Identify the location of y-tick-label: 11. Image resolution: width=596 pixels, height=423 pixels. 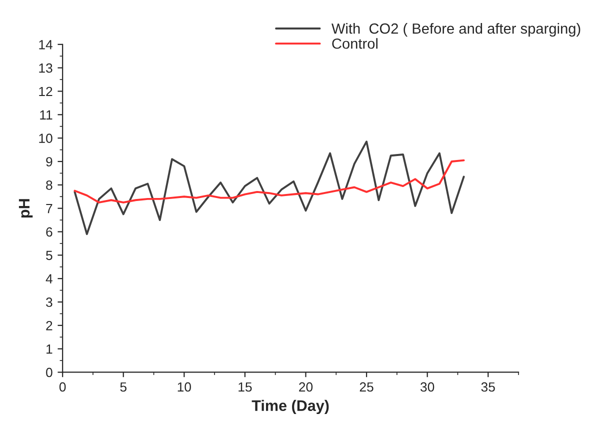
(46, 115).